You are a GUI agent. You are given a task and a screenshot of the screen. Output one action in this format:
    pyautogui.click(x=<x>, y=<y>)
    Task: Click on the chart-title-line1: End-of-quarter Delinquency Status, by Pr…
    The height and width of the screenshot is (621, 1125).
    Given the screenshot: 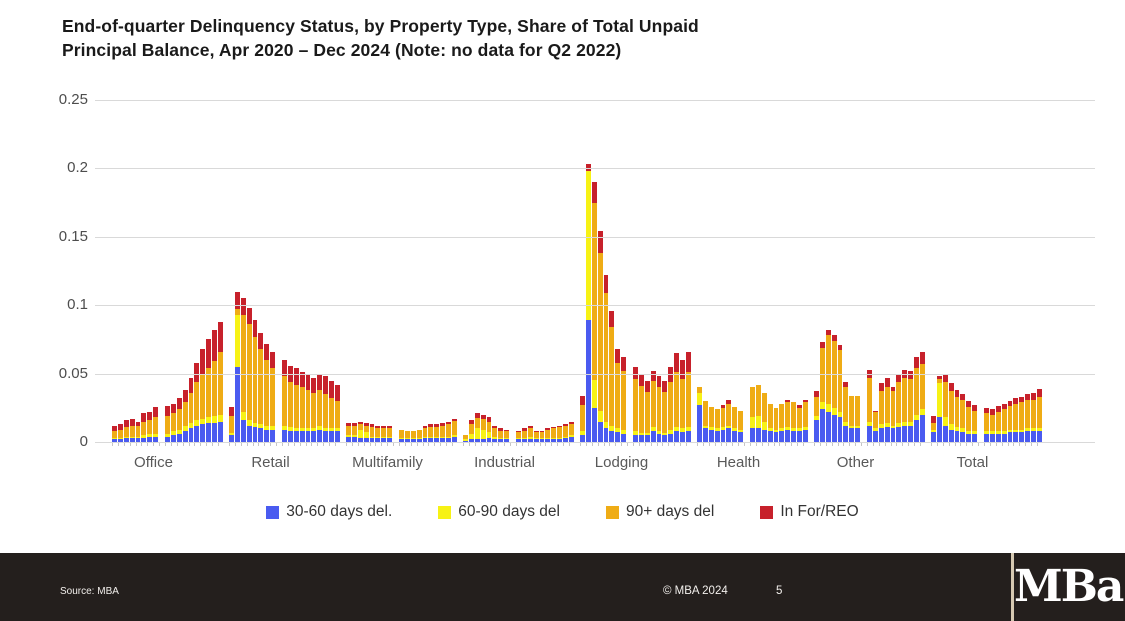 What is the action you would take?
    pyautogui.click(x=380, y=26)
    